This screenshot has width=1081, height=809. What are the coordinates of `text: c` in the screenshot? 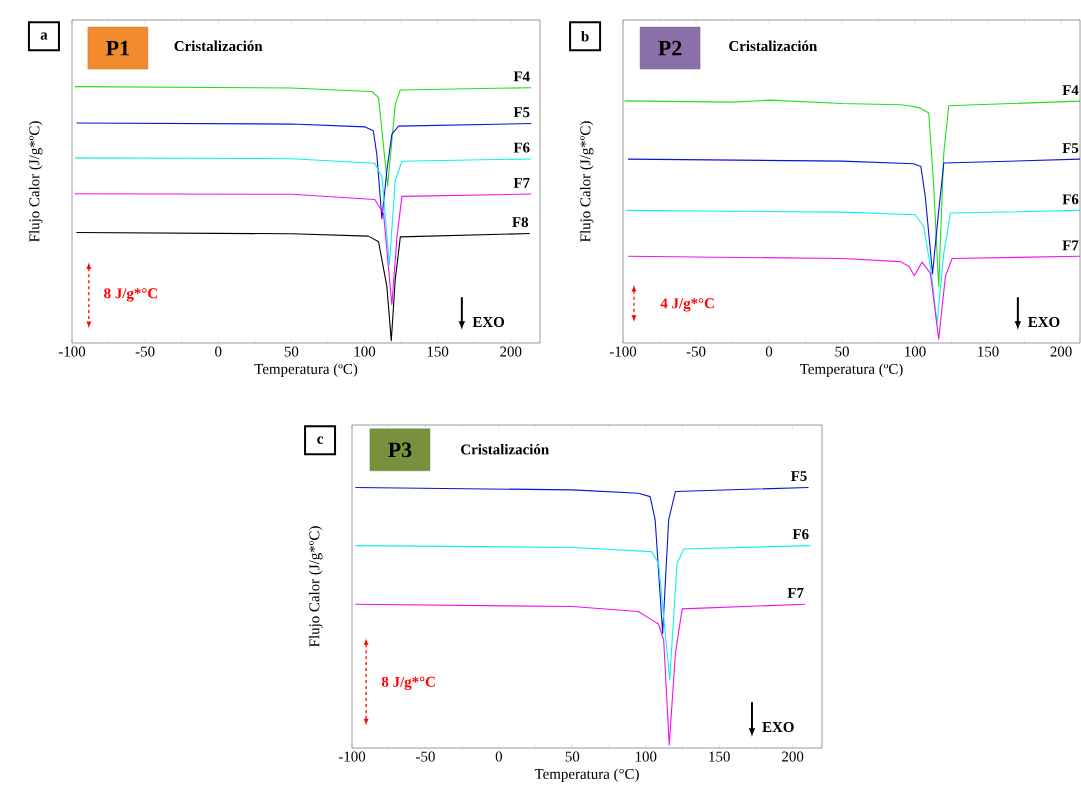 It's located at (320, 440).